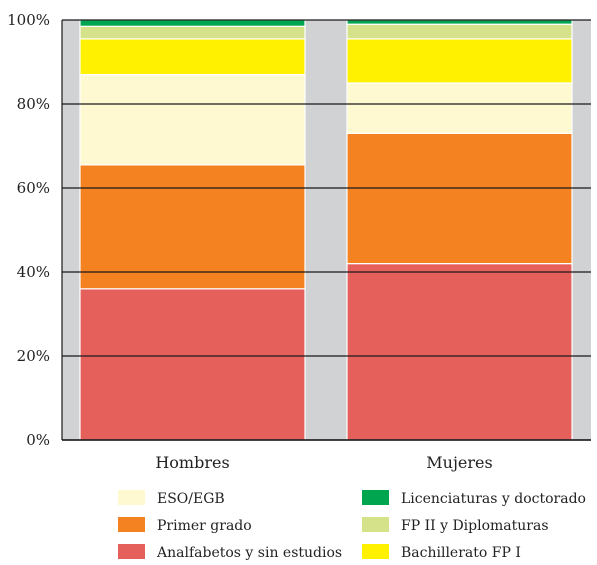  What do you see at coordinates (28, 20) in the screenshot?
I see `y-tick-label: 100%` at bounding box center [28, 20].